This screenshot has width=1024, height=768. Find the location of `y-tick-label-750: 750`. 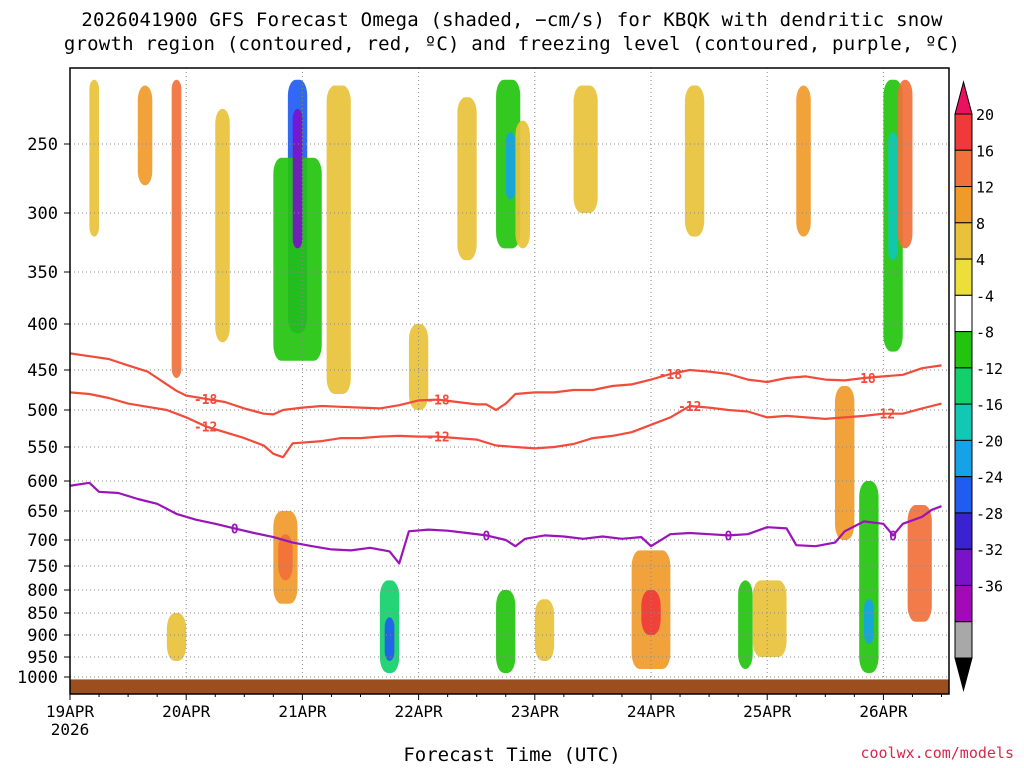

y-tick-label-750: 750 is located at coordinates (42, 567).